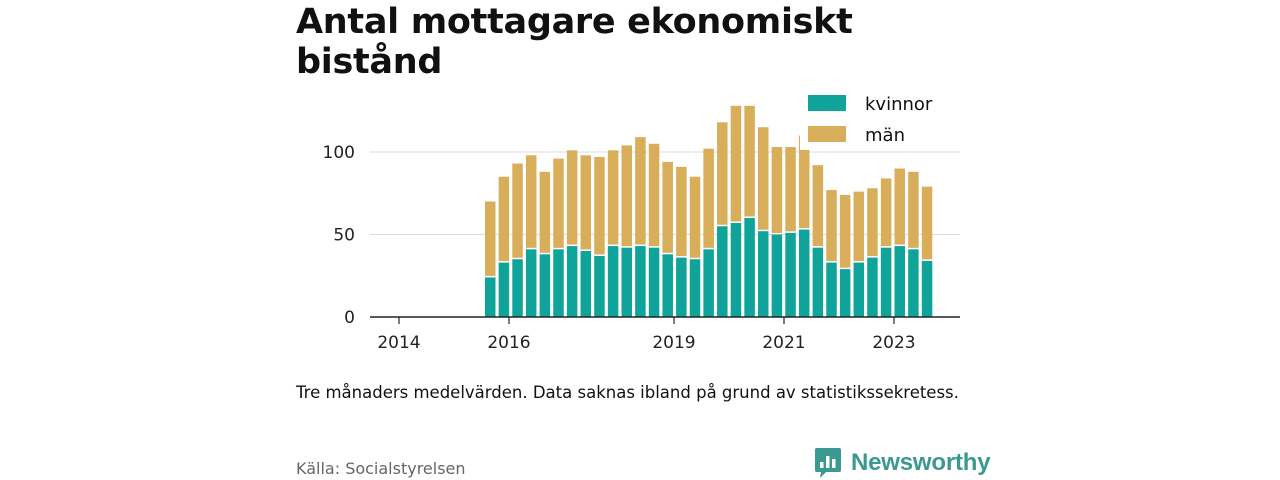 This screenshot has width=1280, height=480. What do you see at coordinates (508, 343) in the screenshot?
I see `x-tick-label: 2016` at bounding box center [508, 343].